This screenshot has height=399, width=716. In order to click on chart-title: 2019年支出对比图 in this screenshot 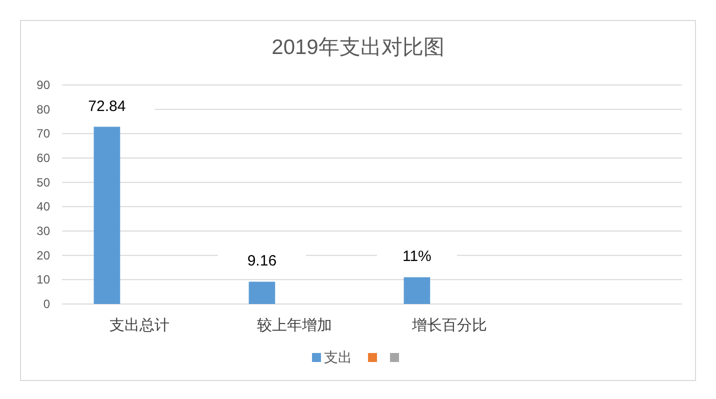, I will do `click(358, 47)`.